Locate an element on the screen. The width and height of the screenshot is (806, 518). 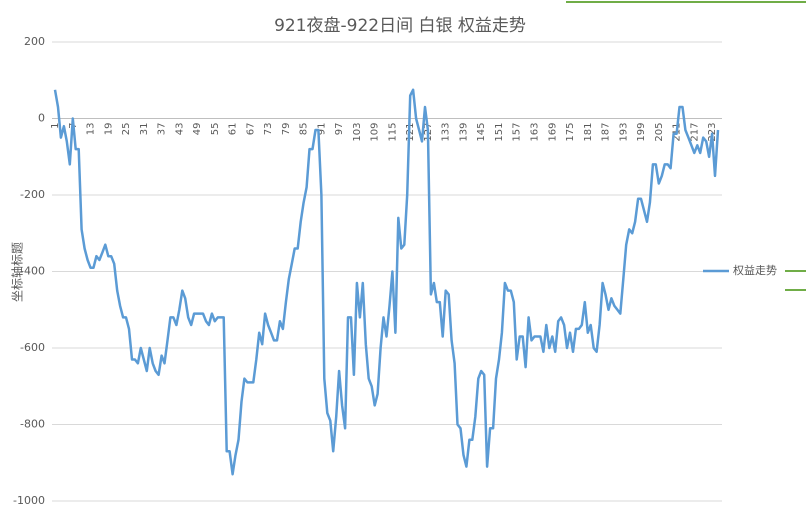
x-tick-label: 145 is located at coordinates (481, 132).